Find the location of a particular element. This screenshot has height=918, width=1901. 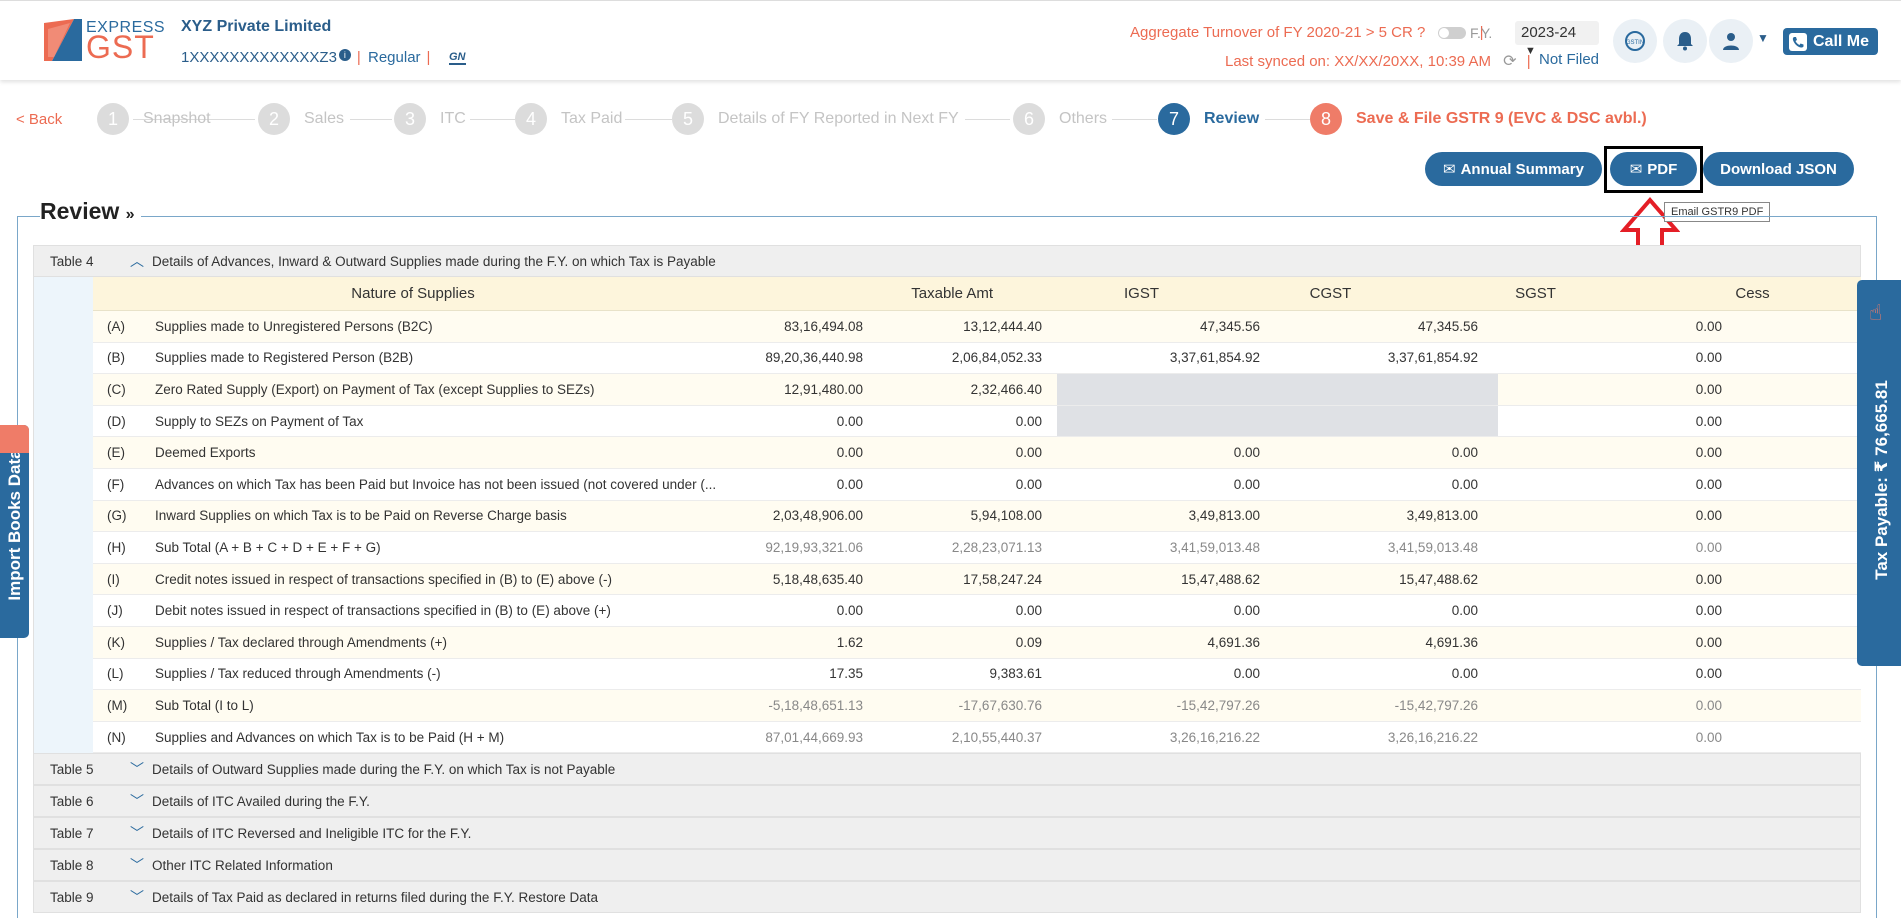

row-code: (C) is located at coordinates (116, 389).